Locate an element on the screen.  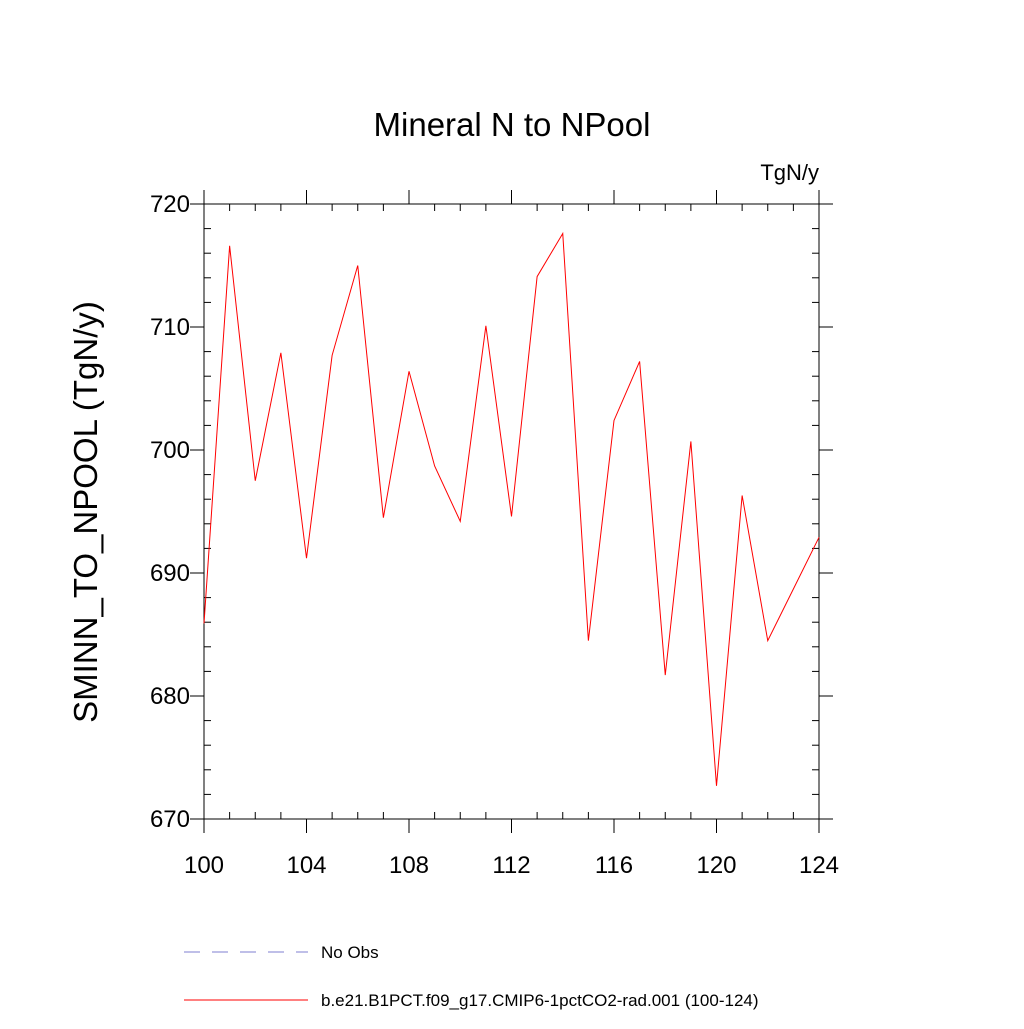
y-tick-label: 700 is located at coordinates (170, 450).